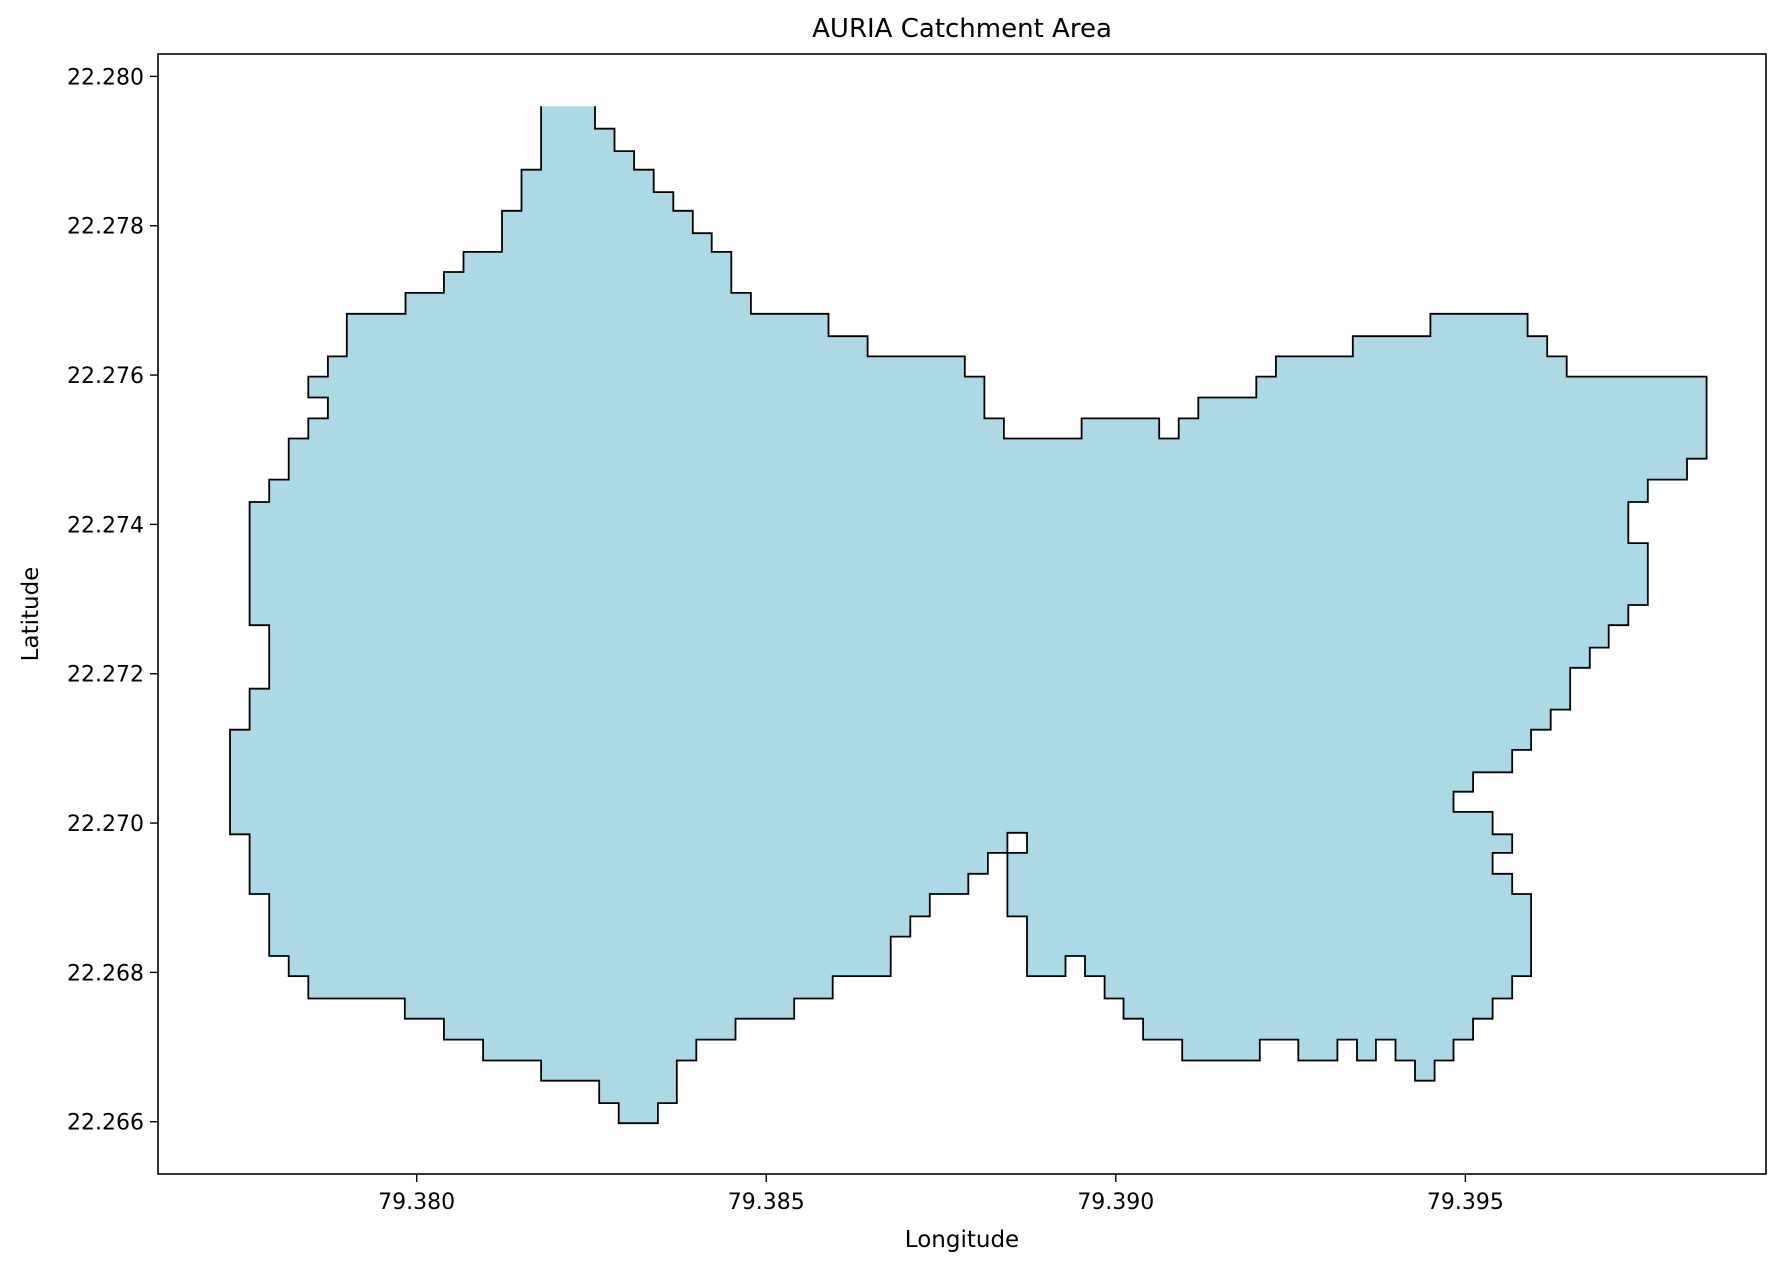 The width and height of the screenshot is (1781, 1272). What do you see at coordinates (1465, 1202) in the screenshot?
I see `x-tick-label: 79.395` at bounding box center [1465, 1202].